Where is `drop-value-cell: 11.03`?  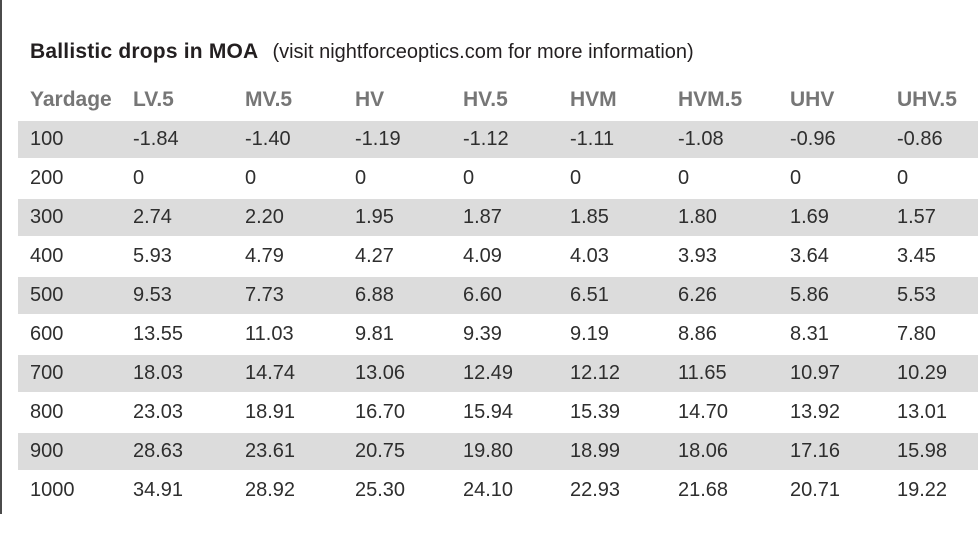
drop-value-cell: 11.03 is located at coordinates (269, 334).